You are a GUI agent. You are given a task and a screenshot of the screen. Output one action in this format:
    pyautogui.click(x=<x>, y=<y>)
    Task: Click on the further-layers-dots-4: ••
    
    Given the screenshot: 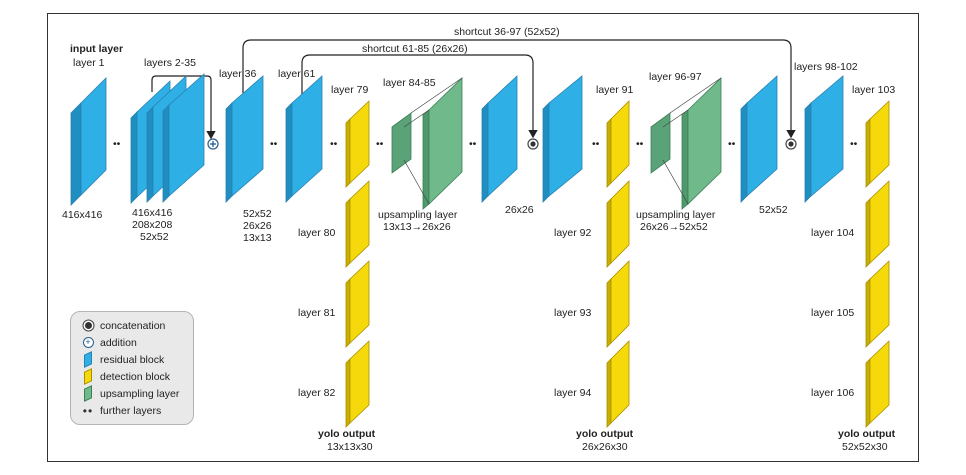 What is the action you would take?
    pyautogui.click(x=380, y=144)
    